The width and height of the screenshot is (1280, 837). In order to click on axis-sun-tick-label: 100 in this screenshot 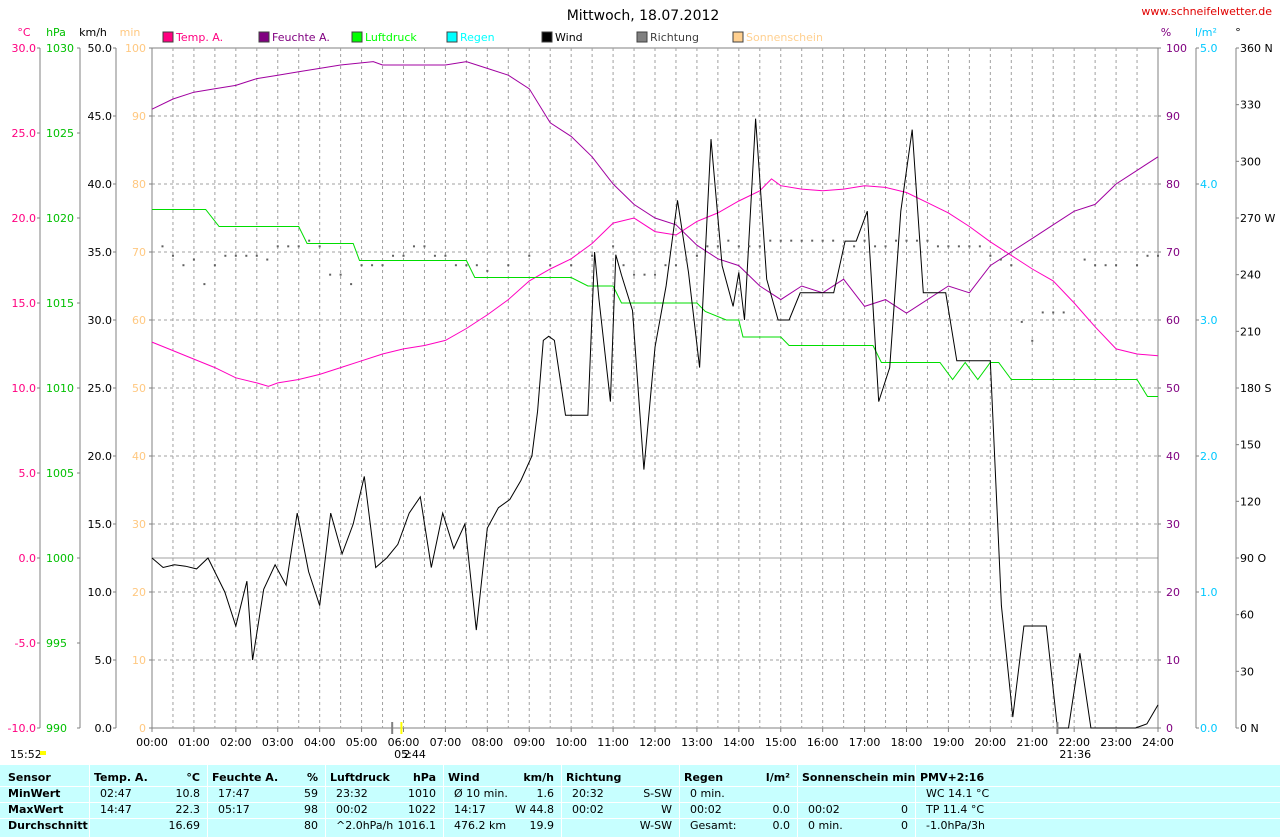, I will do `click(135, 48)`.